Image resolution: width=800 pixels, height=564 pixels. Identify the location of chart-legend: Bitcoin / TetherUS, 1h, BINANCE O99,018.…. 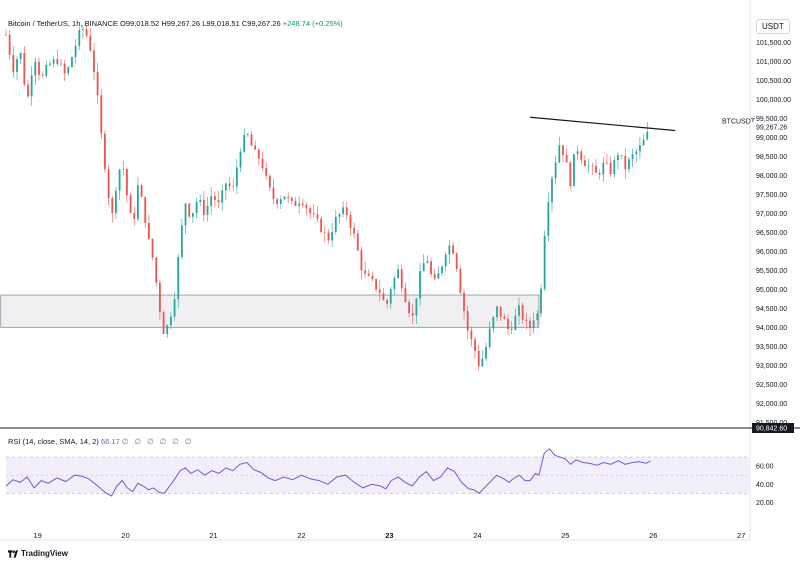
(175, 23).